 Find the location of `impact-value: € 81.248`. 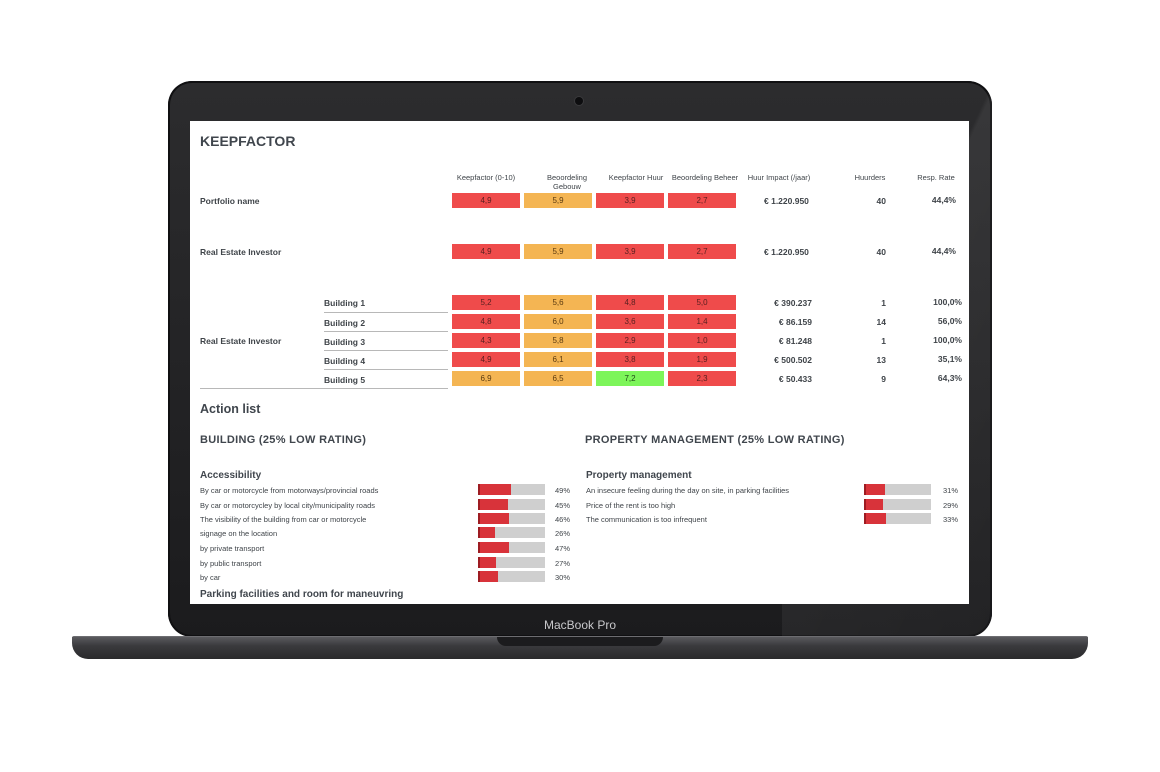

impact-value: € 81.248 is located at coordinates (795, 341).